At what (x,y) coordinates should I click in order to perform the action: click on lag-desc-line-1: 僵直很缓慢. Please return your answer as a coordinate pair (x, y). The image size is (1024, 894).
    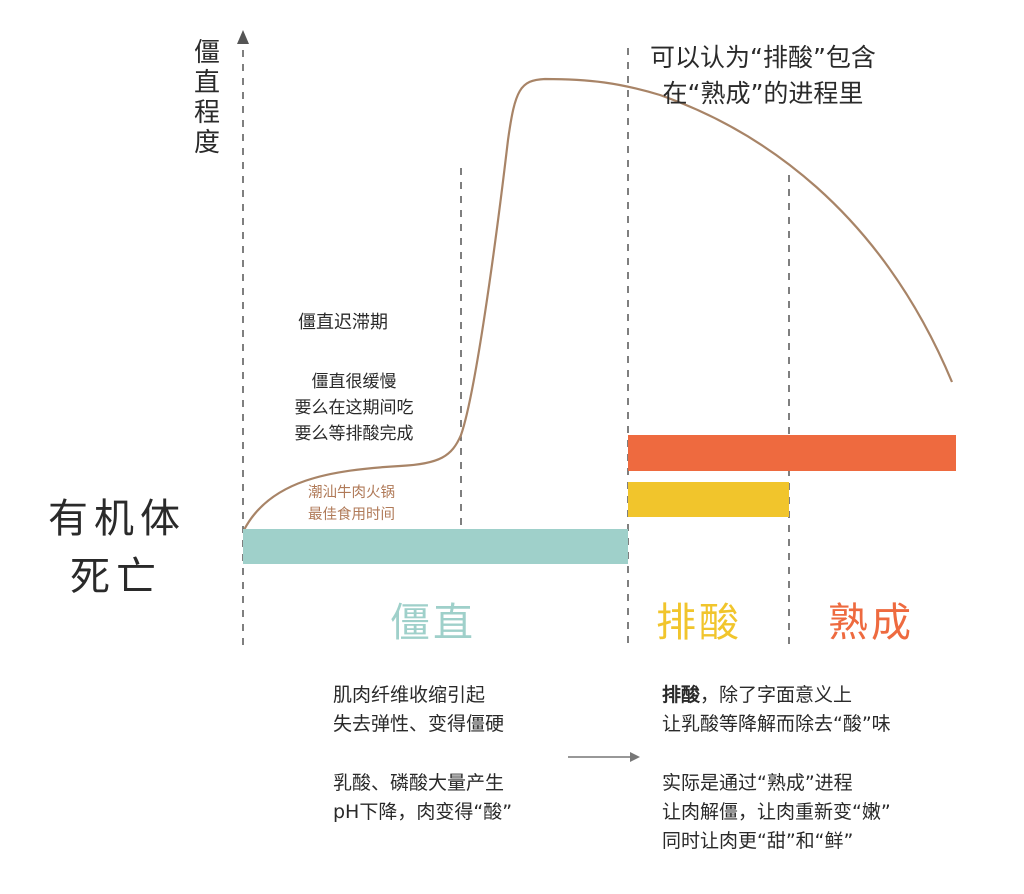
    Looking at the image, I should click on (354, 382).